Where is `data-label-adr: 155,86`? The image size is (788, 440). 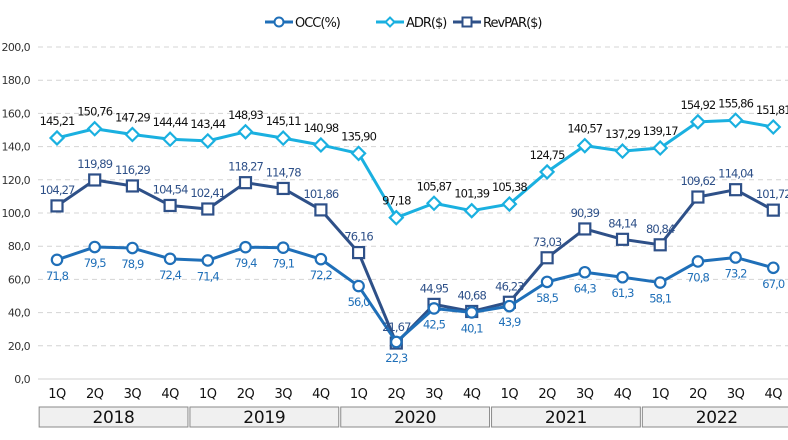
data-label-adr: 155,86 is located at coordinates (735, 103).